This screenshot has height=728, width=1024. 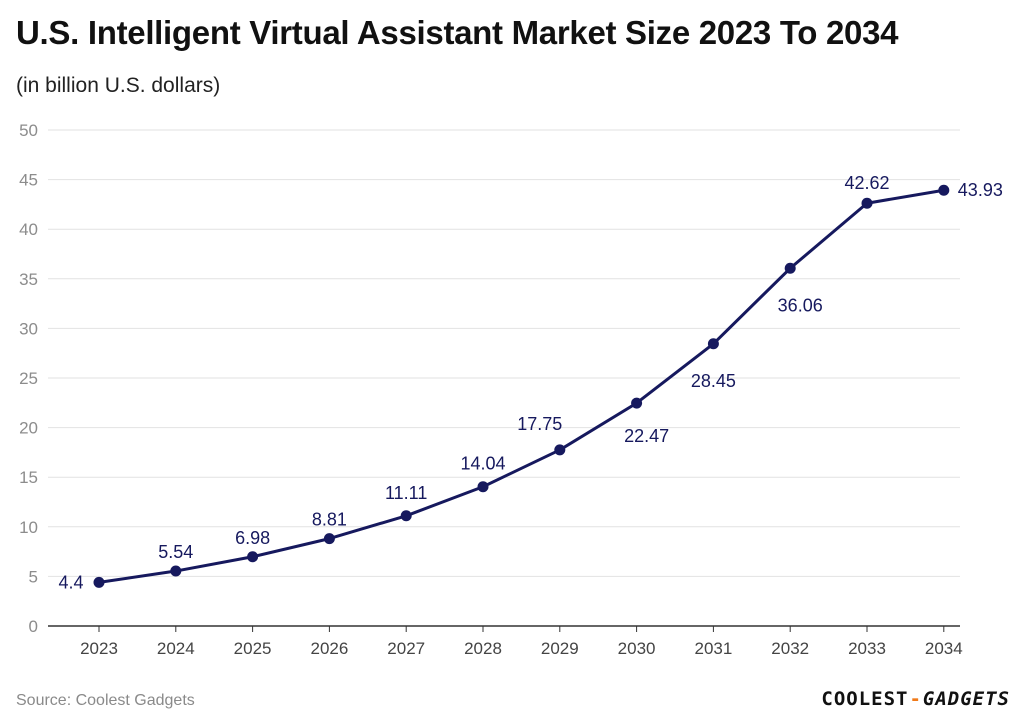 I want to click on data-point-2033, so click(x=867, y=203).